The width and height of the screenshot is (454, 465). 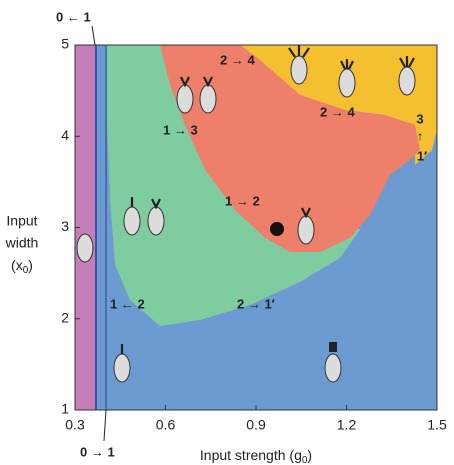 What do you see at coordinates (437, 425) in the screenshot?
I see `x-tick-label: 1.5` at bounding box center [437, 425].